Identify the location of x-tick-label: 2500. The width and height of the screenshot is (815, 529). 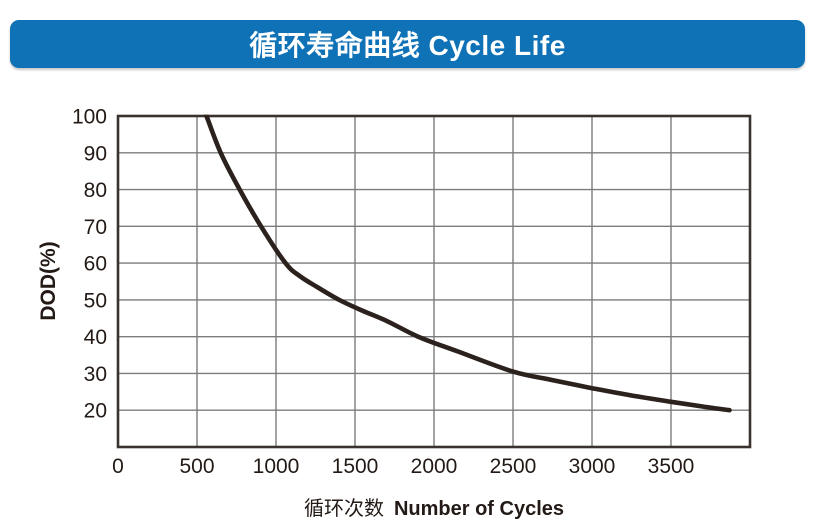
(513, 466).